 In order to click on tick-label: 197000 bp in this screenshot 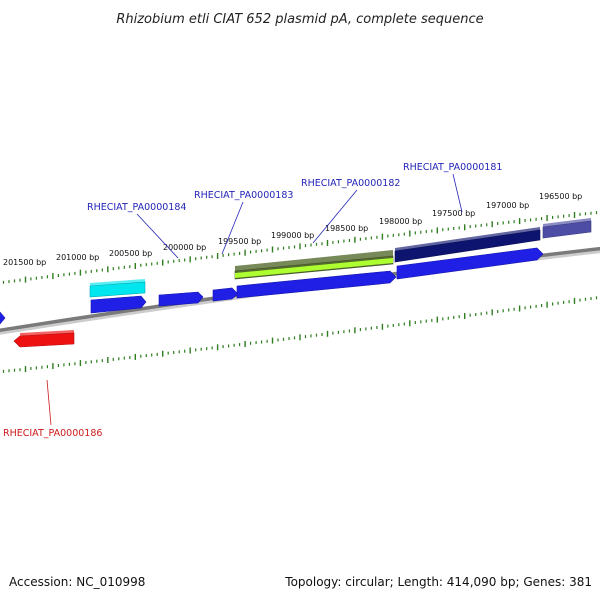, I will do `click(507, 205)`.